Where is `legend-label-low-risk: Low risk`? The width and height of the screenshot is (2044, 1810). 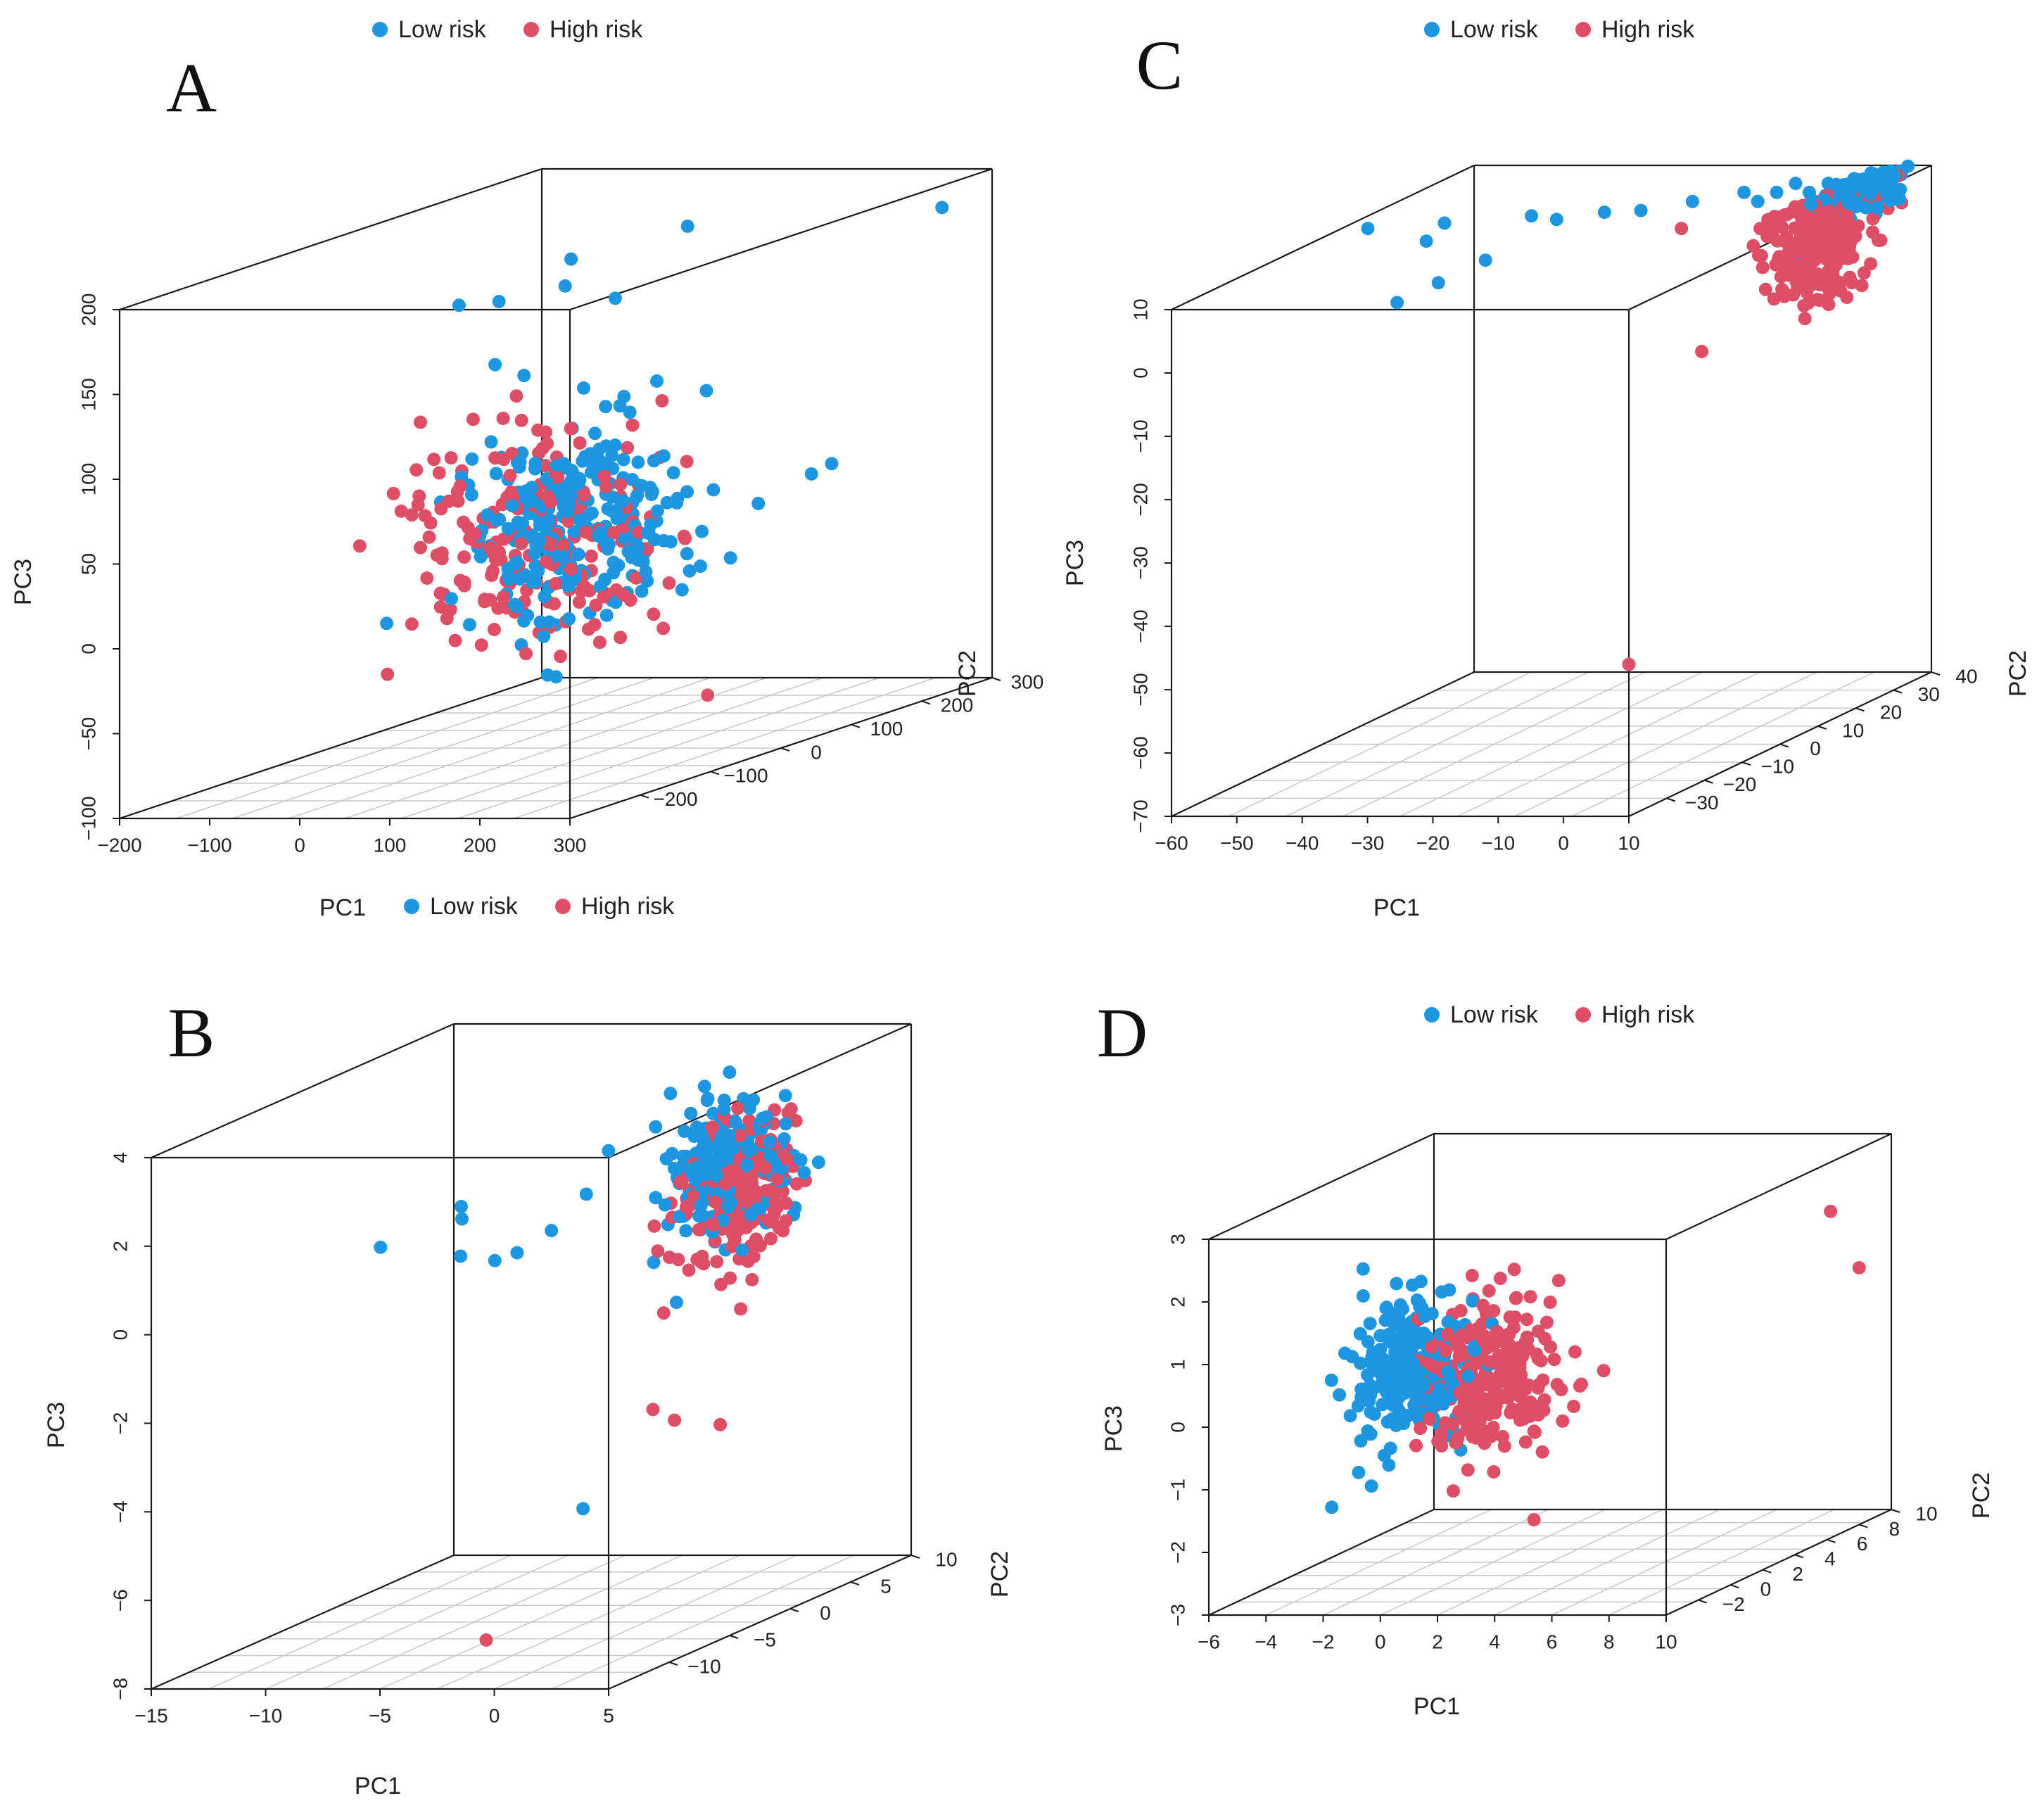
legend-label-low-risk: Low risk is located at coordinates (442, 29).